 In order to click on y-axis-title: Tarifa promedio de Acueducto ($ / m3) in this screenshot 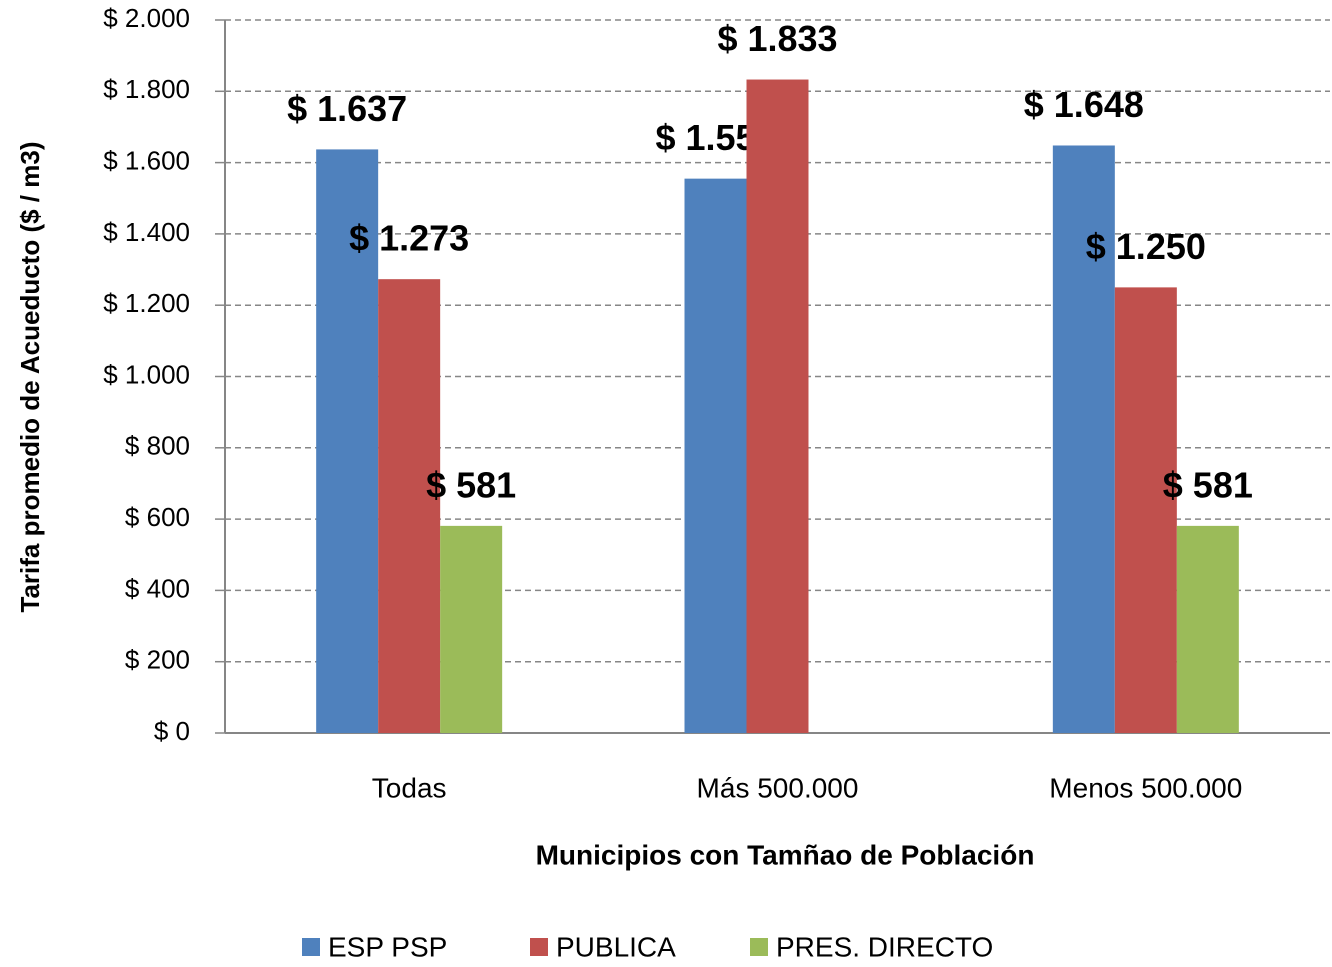, I will do `click(30, 377)`.